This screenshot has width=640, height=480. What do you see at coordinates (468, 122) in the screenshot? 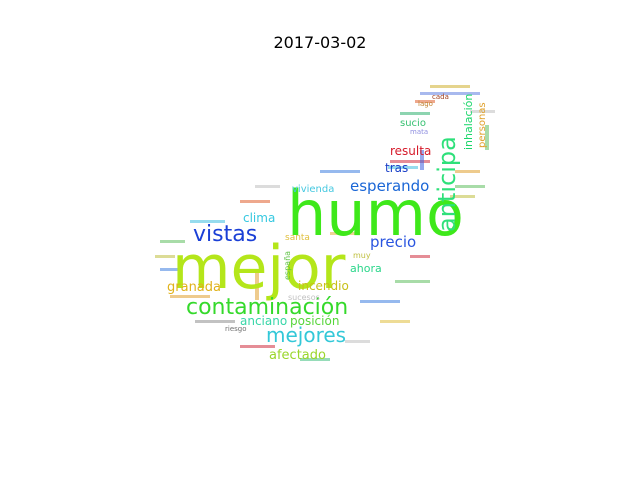
I see `word: inhalación` at bounding box center [468, 122].